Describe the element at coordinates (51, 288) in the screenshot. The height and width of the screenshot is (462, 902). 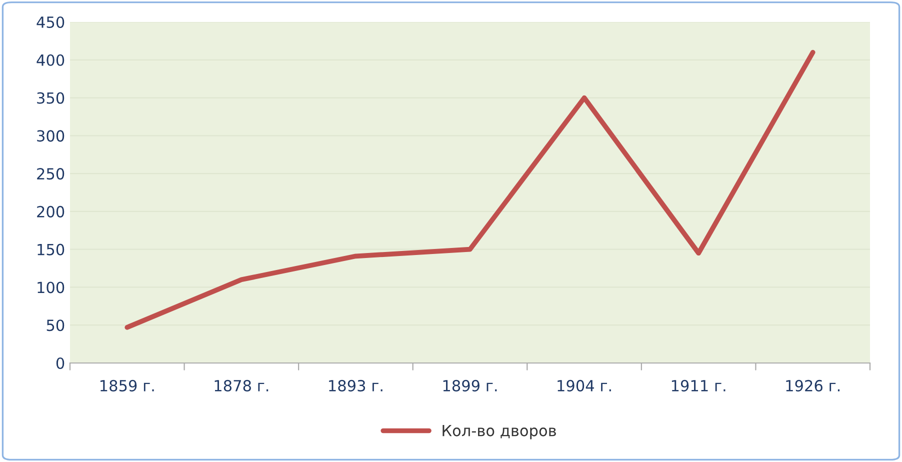
I see `y-tick-label: 100` at that location.